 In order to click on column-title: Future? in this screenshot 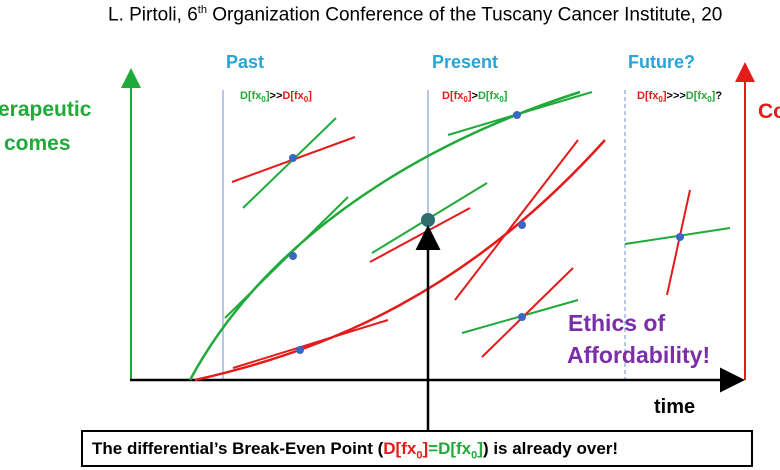, I will do `click(661, 62)`.